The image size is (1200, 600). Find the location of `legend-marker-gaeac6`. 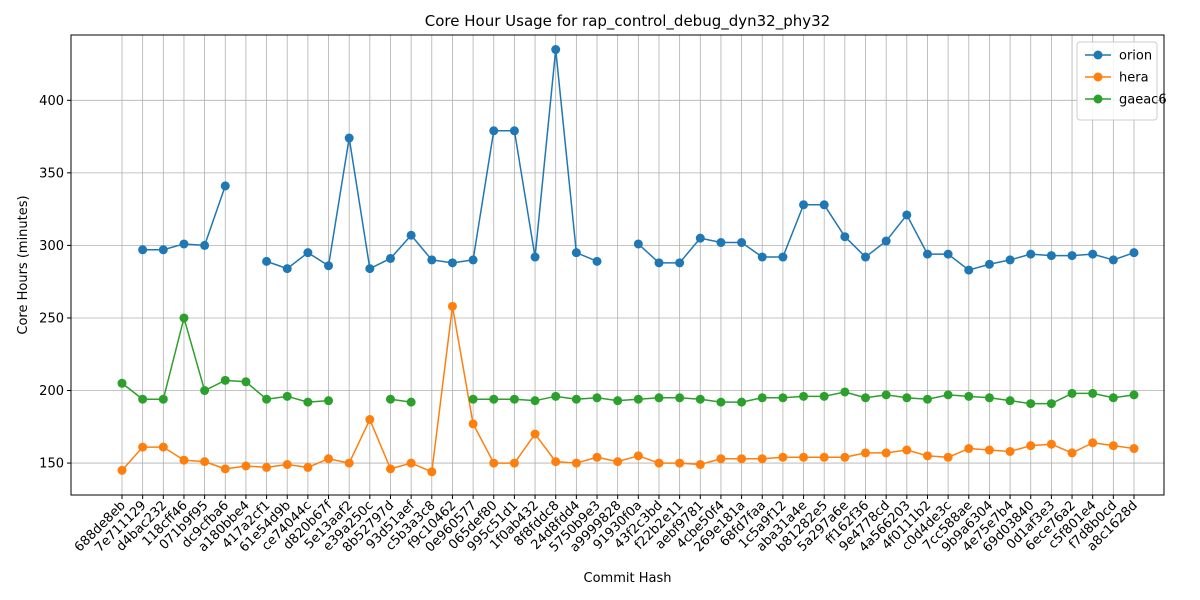

legend-marker-gaeac6 is located at coordinates (1098, 99).